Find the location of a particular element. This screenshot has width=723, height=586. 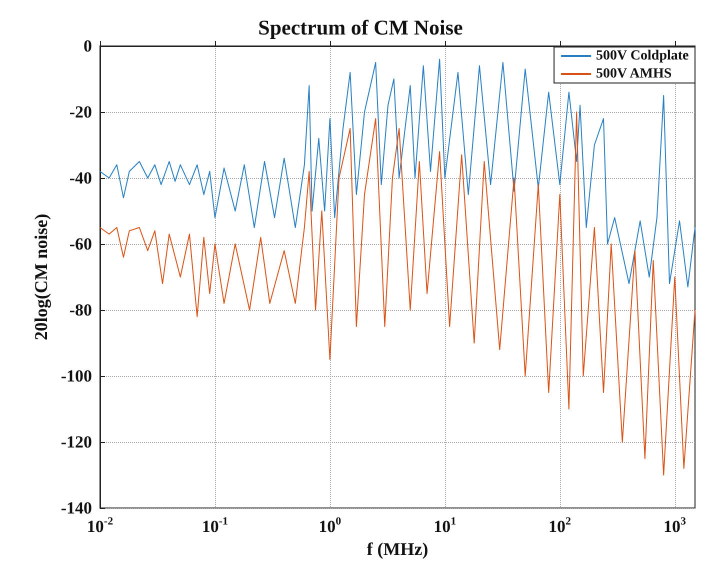

y-tick-label: 0 is located at coordinates (88, 46).